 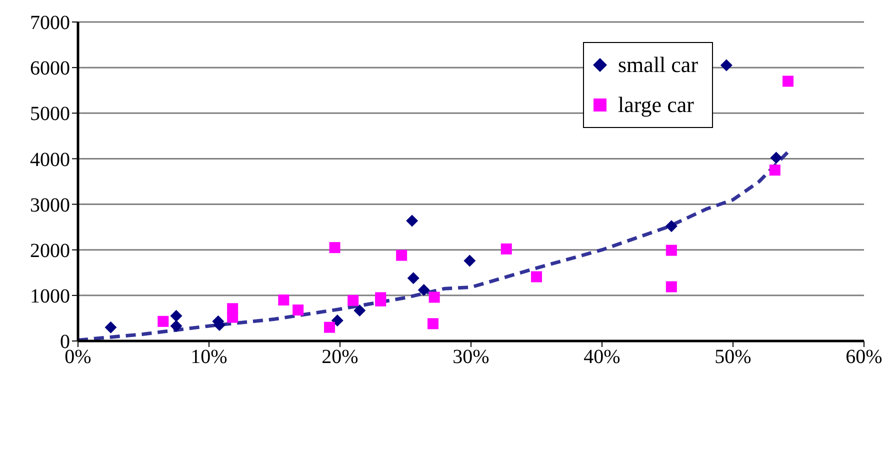 What do you see at coordinates (864, 357) in the screenshot?
I see `x-tick-label: 60%` at bounding box center [864, 357].